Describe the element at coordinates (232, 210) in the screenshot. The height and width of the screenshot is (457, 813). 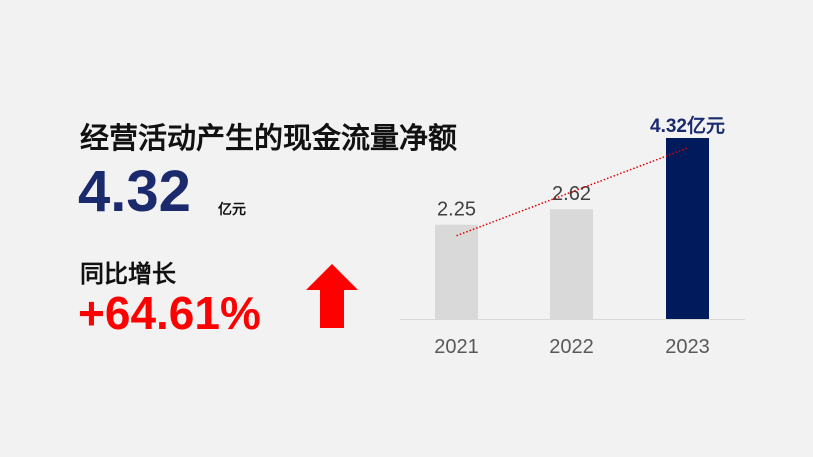
I see `main-value-unit: 亿元` at that location.